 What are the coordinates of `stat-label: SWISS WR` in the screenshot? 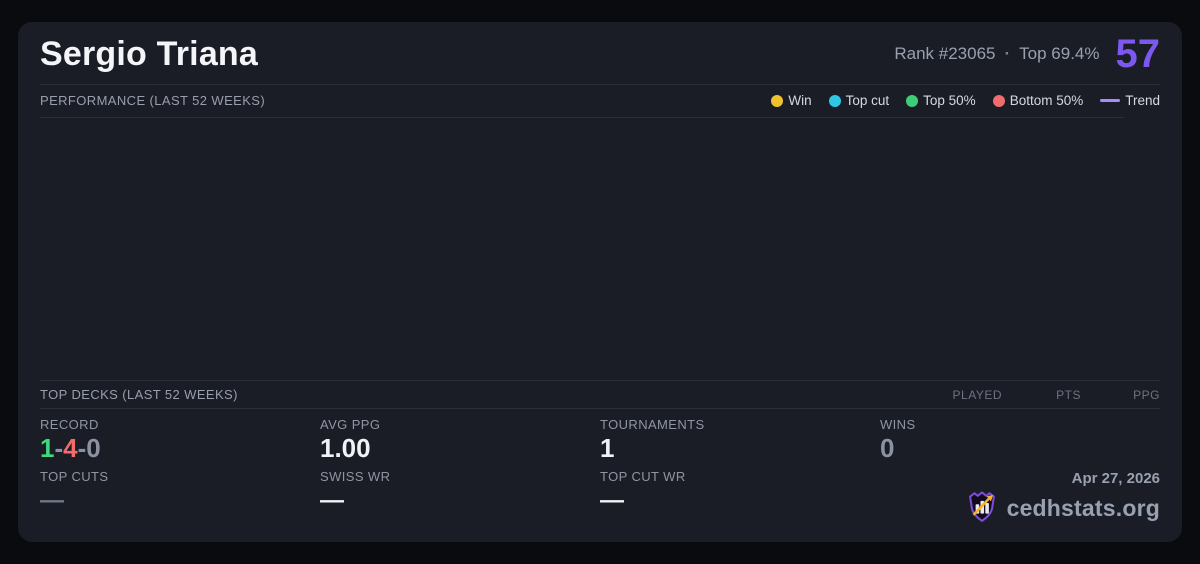 It's located at (355, 476).